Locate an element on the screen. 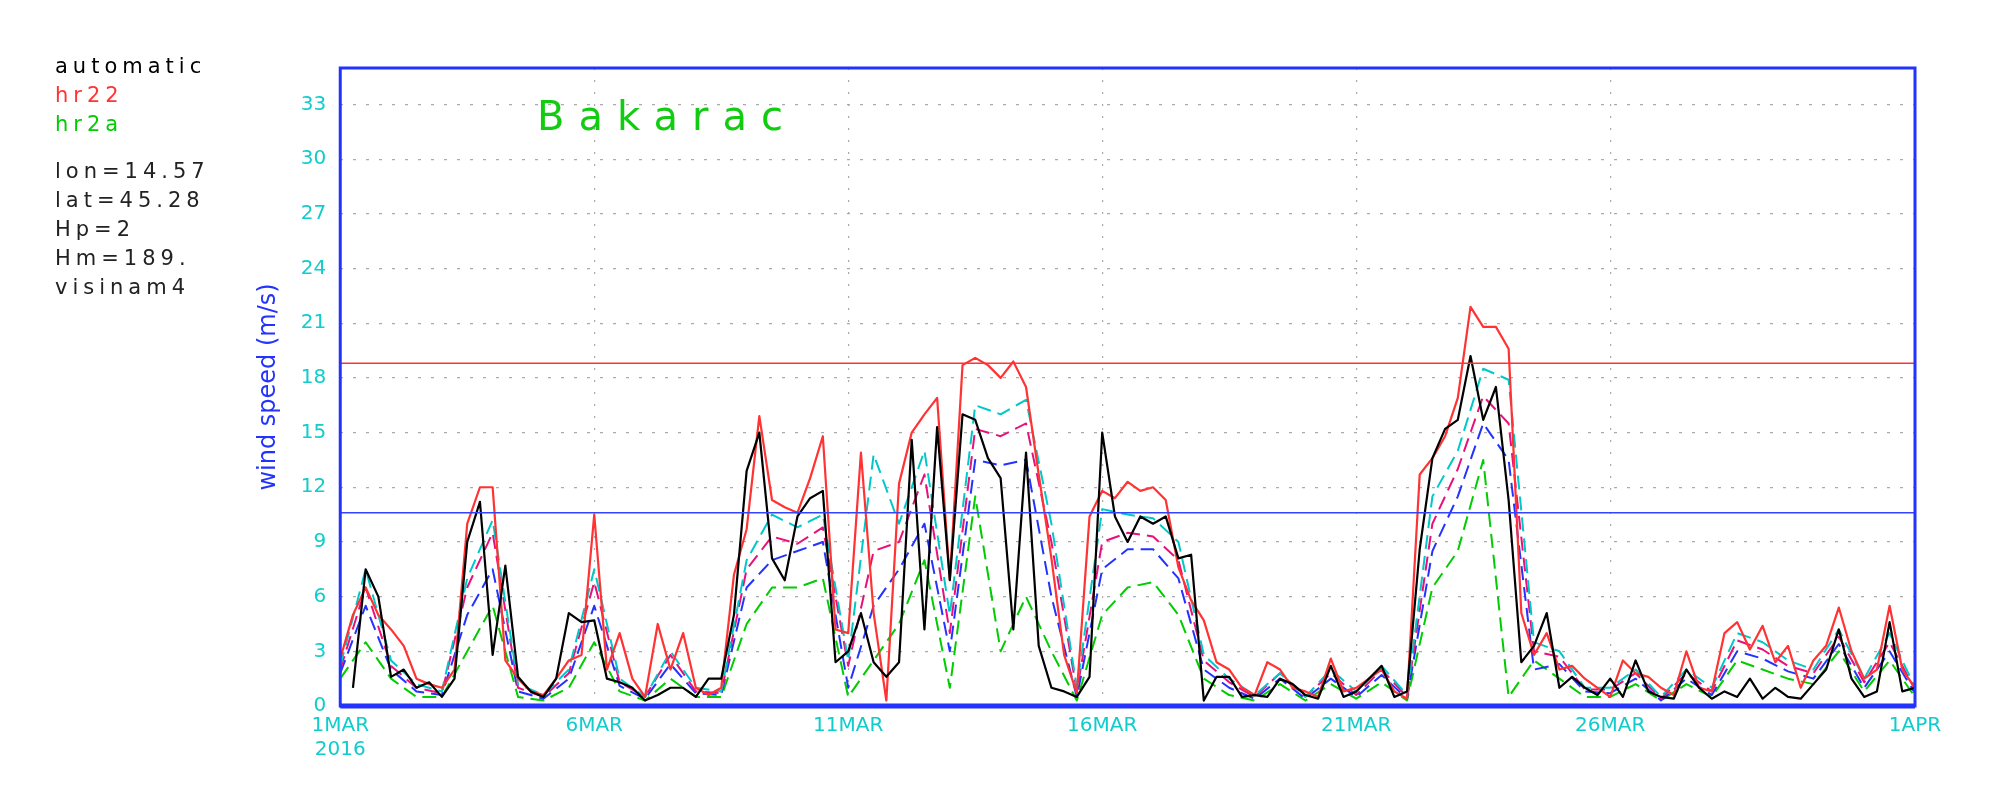 This screenshot has width=2000, height=800. y-tick-label: 3 is located at coordinates (320, 649).